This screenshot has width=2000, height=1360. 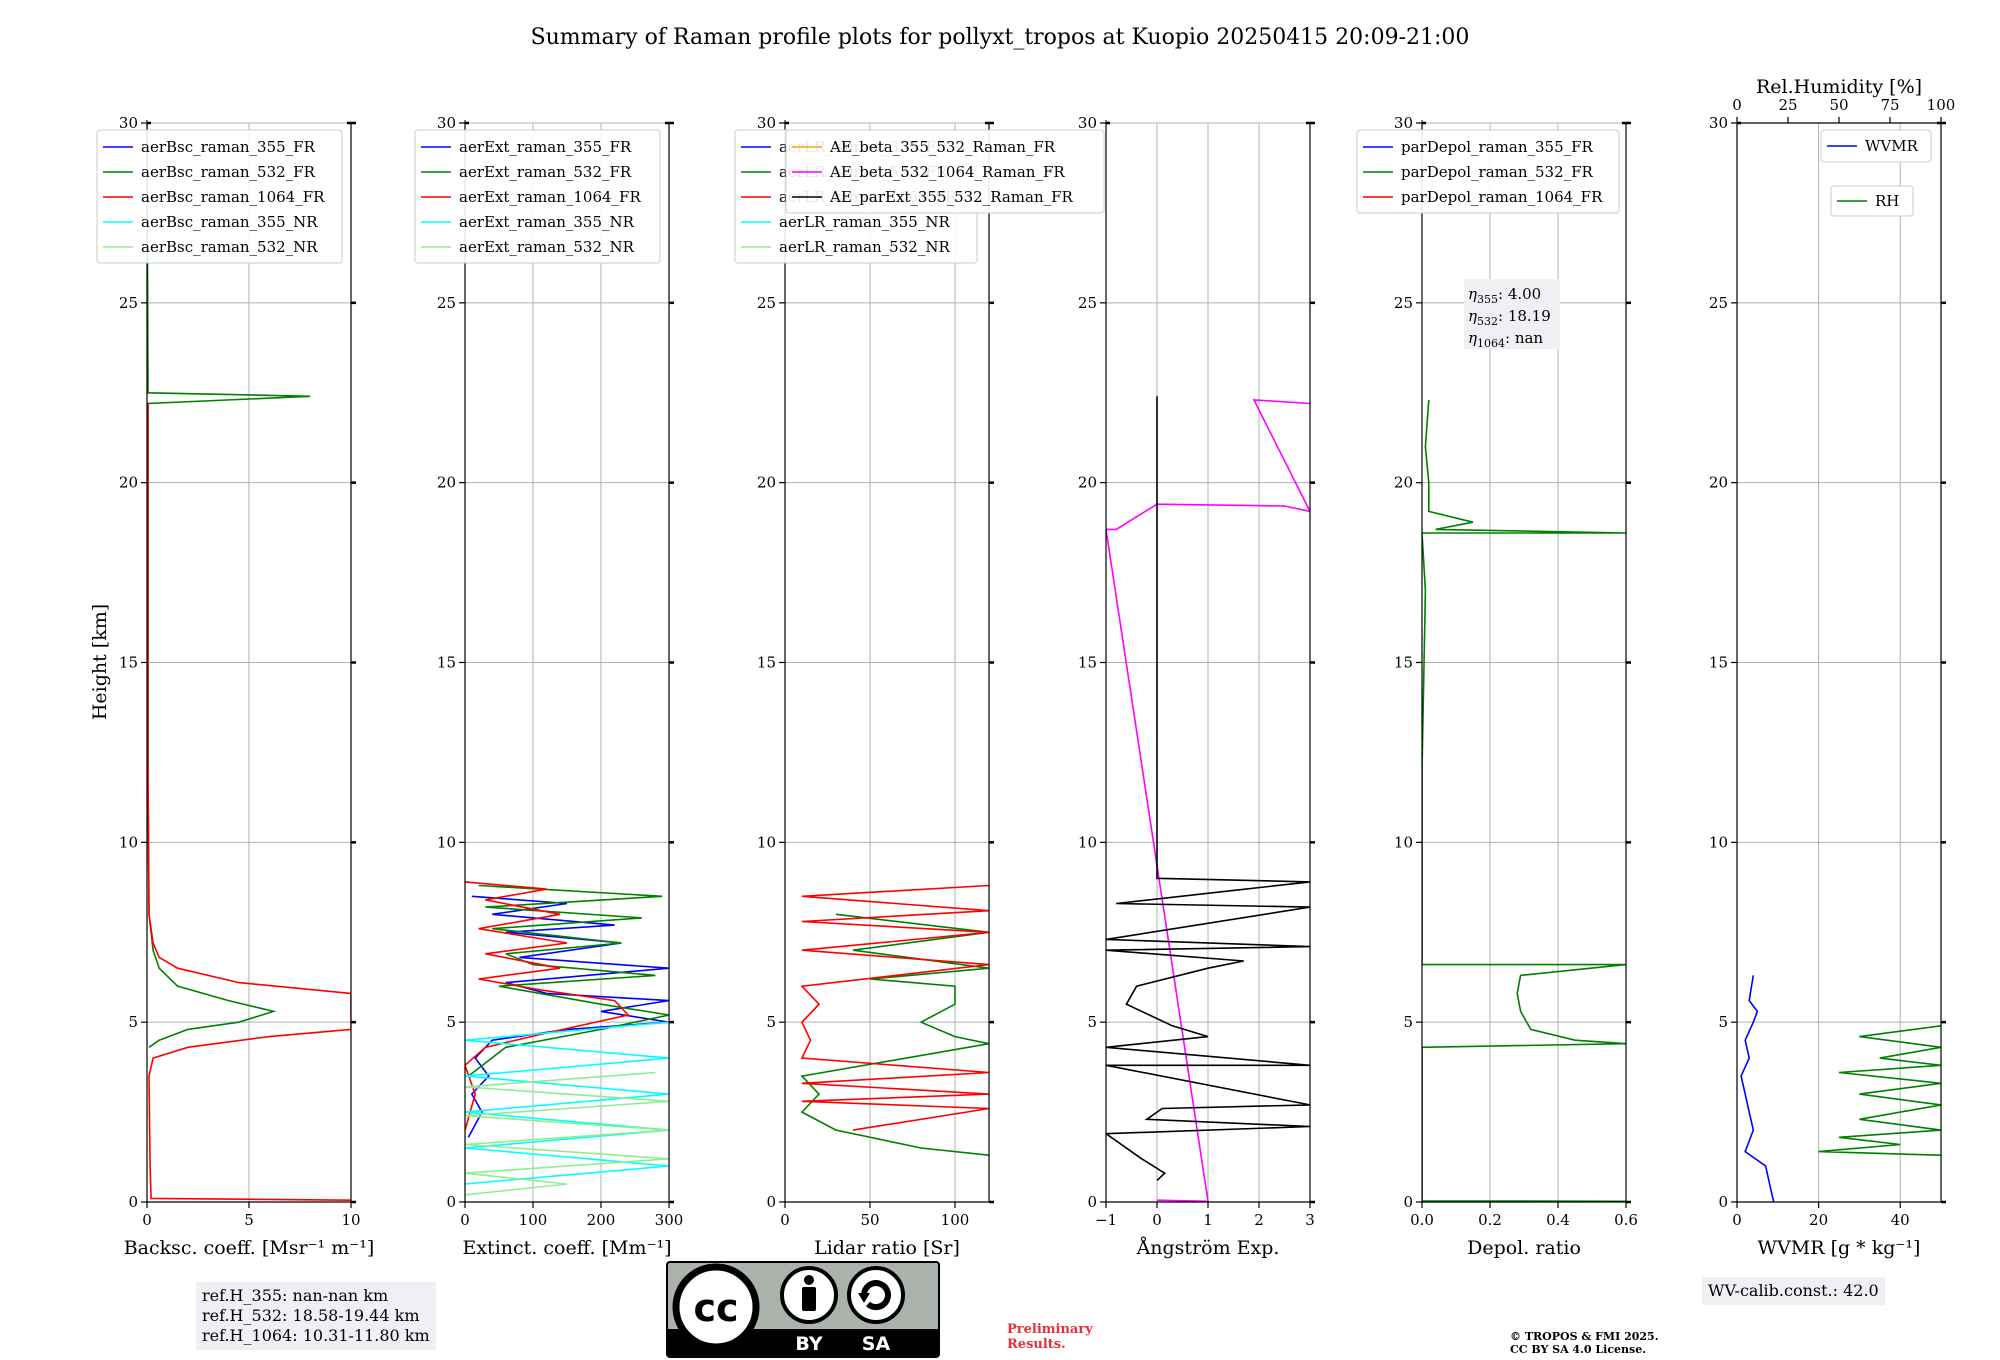 I want to click on series-line-aerBsc_raman_1064_FR, so click(x=249, y=802).